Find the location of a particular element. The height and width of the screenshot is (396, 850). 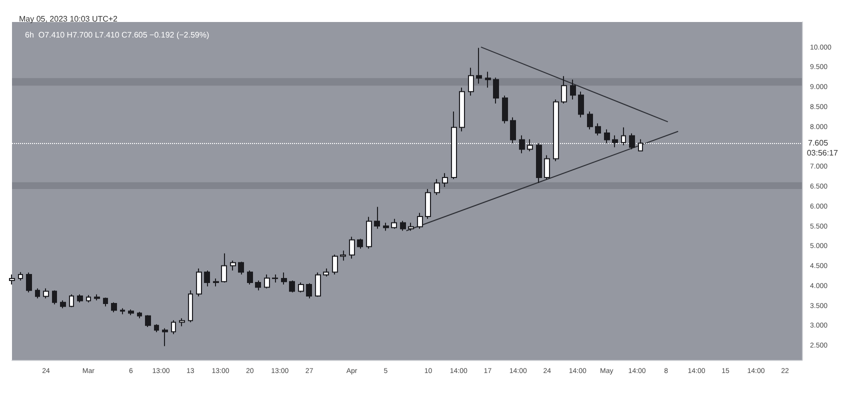

text: 6h O7.410 H7.700 L7.410 C7.605 −0.192 (−2.59%) is located at coordinates (117, 35).